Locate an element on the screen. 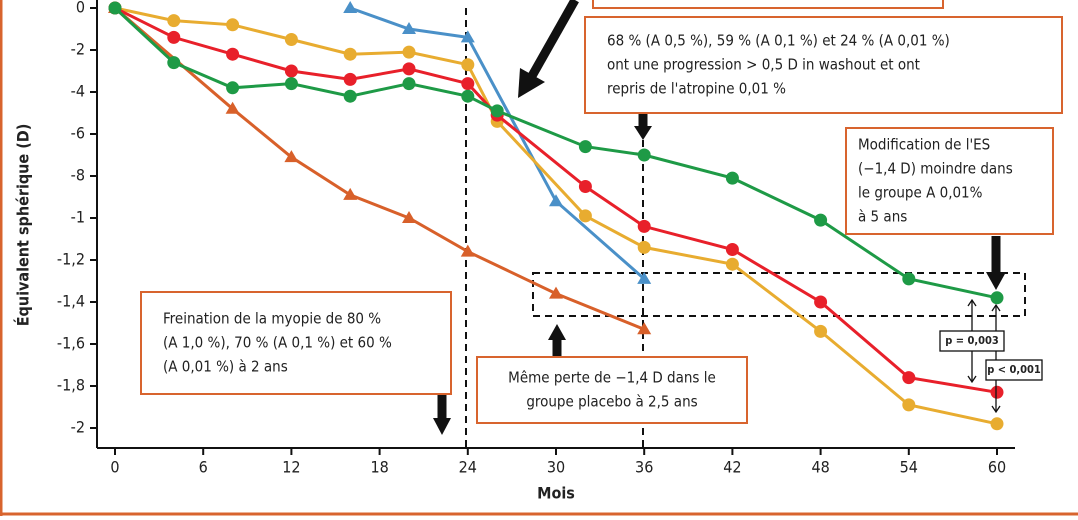 The image size is (1078, 520). x-tick-label: 18 is located at coordinates (379, 467).